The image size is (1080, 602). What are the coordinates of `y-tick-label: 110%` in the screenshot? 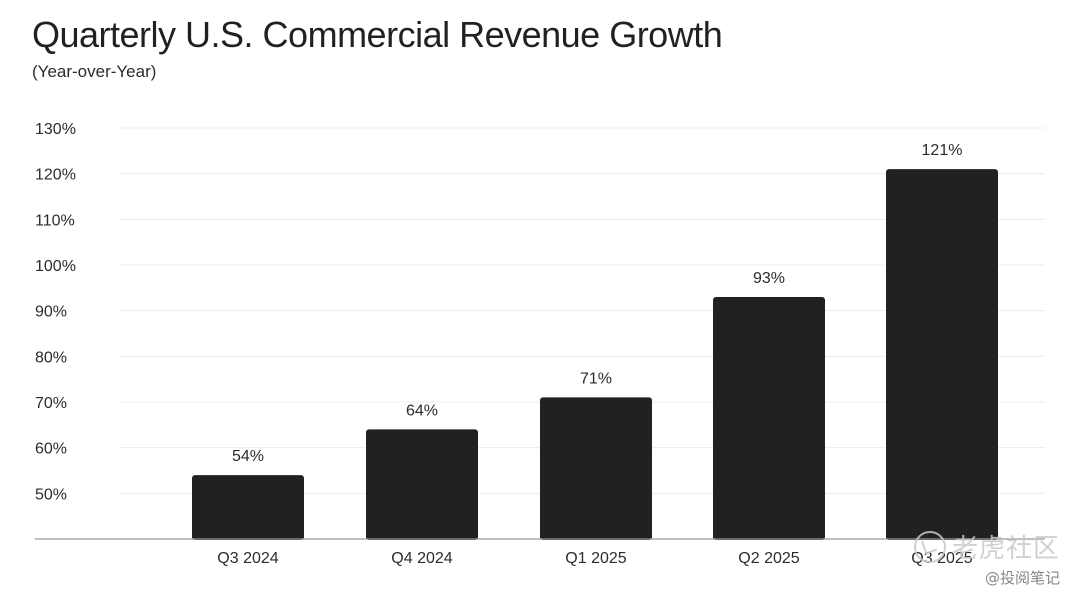 It's located at (55, 220).